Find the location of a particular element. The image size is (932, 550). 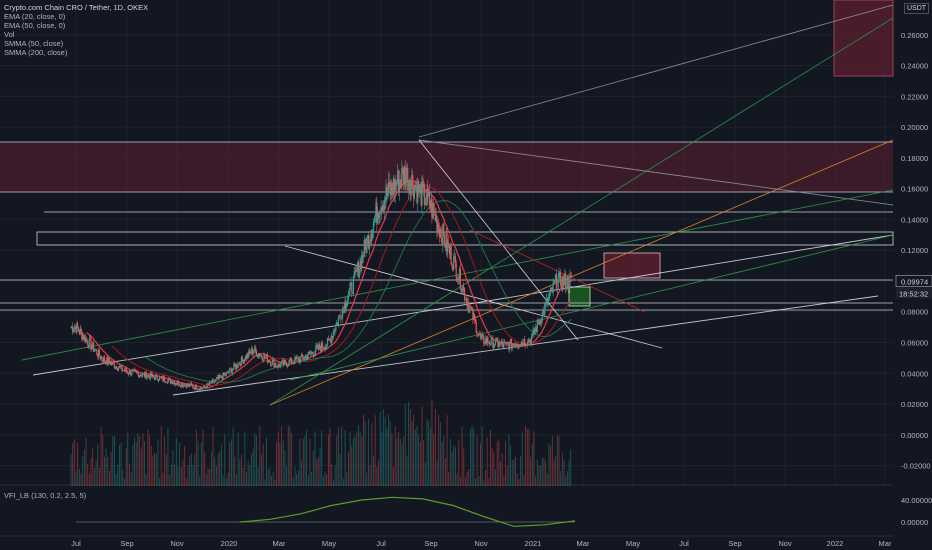

legend-ema20: EMA (20, close, 0) is located at coordinates (35, 16).